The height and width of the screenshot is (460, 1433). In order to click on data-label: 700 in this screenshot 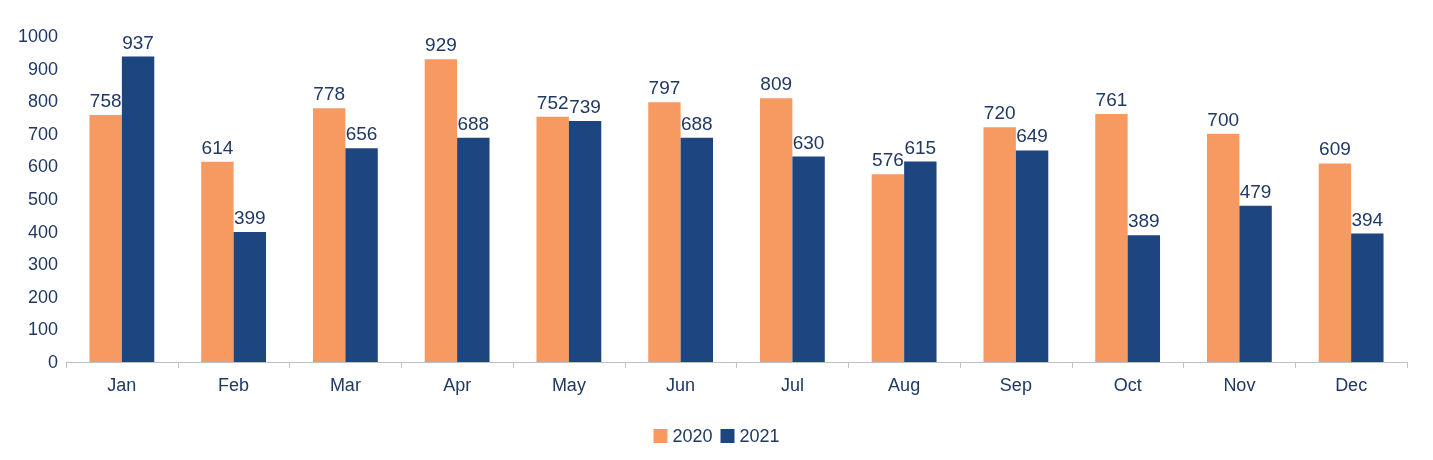, I will do `click(1223, 119)`.